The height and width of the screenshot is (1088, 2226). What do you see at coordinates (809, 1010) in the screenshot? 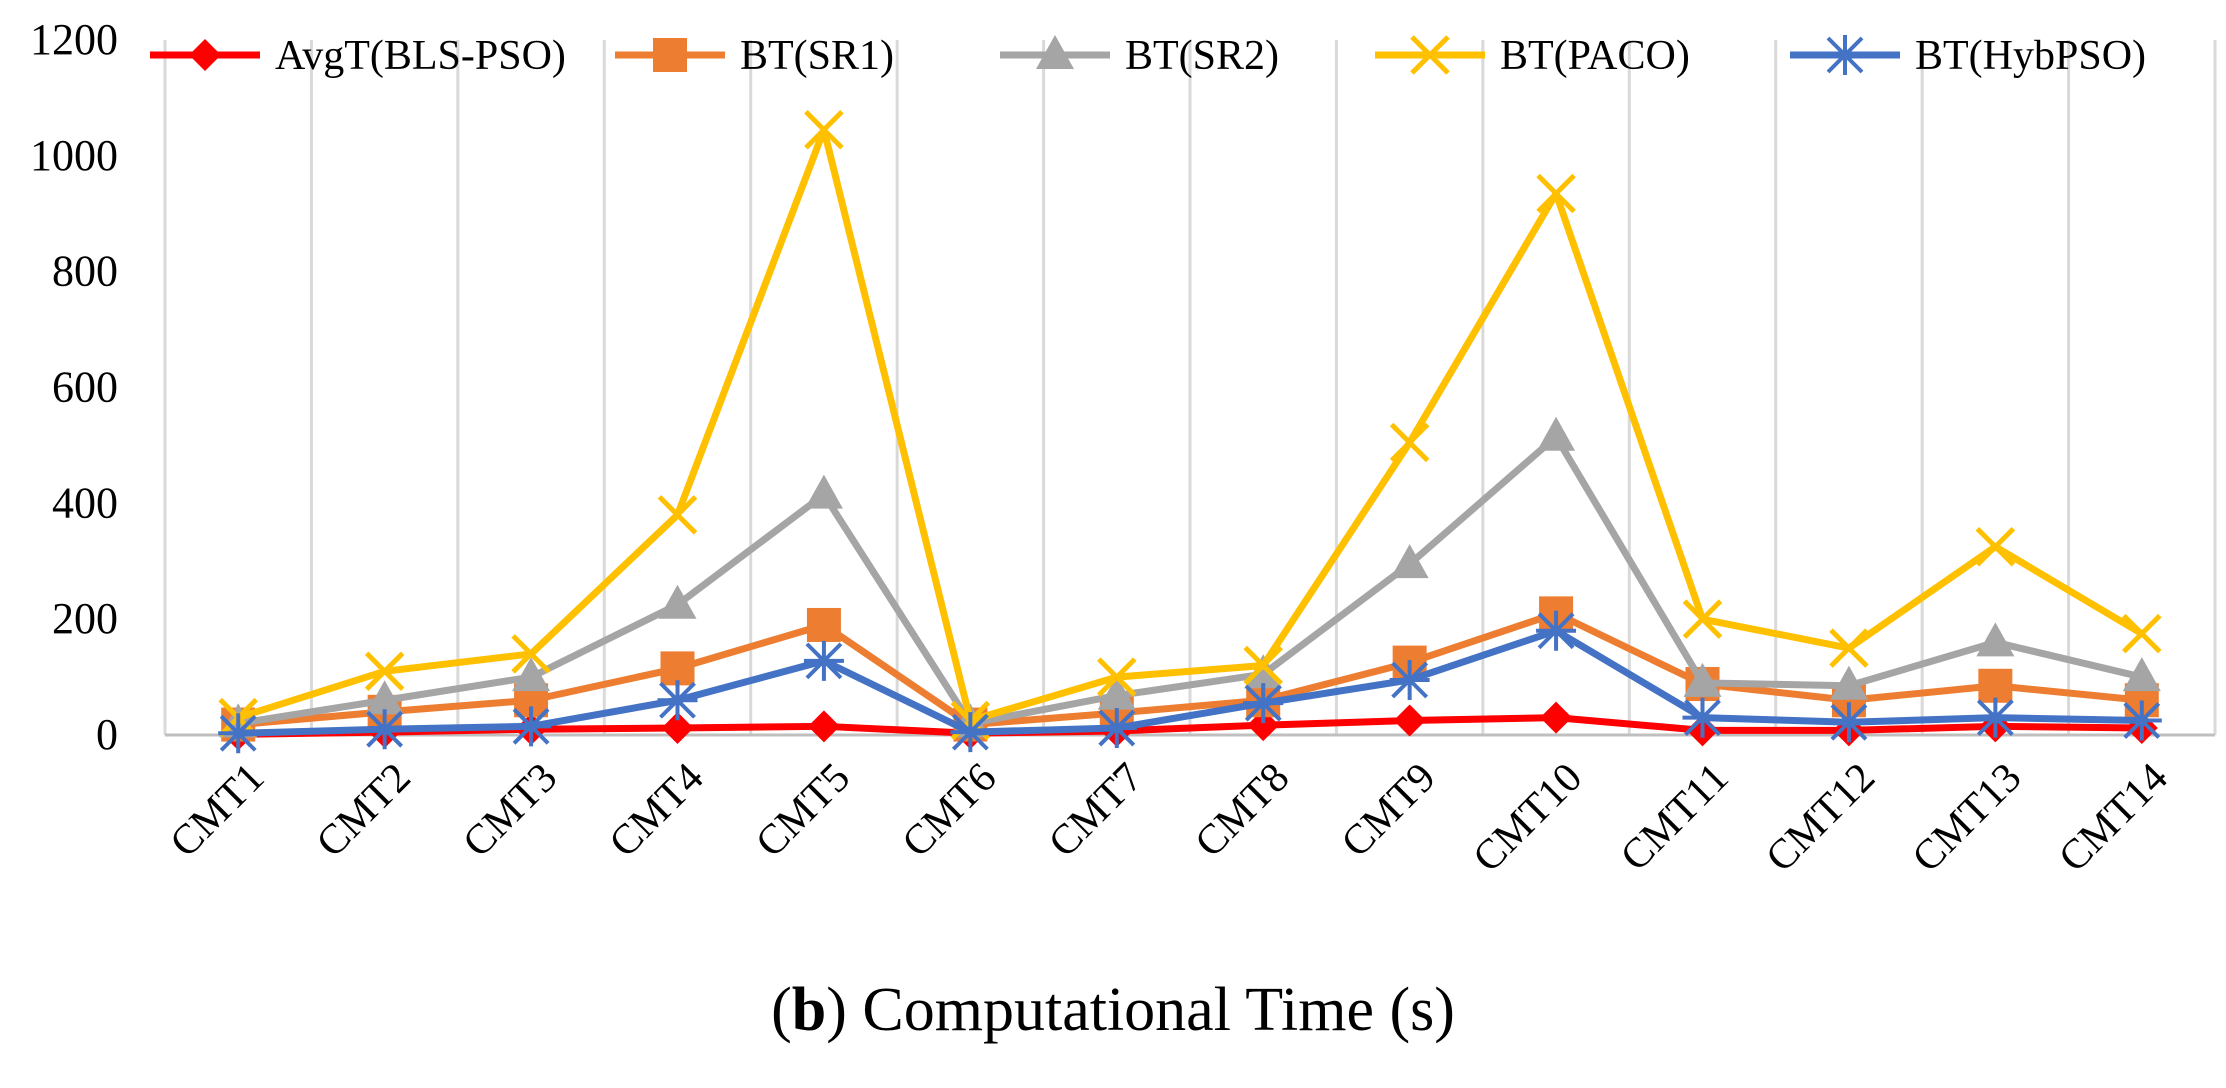
I see `caption-label: b` at bounding box center [809, 1010].